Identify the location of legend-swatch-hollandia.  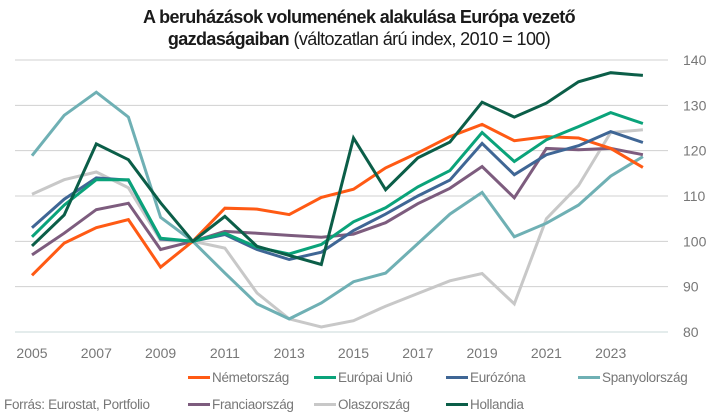
(457, 404).